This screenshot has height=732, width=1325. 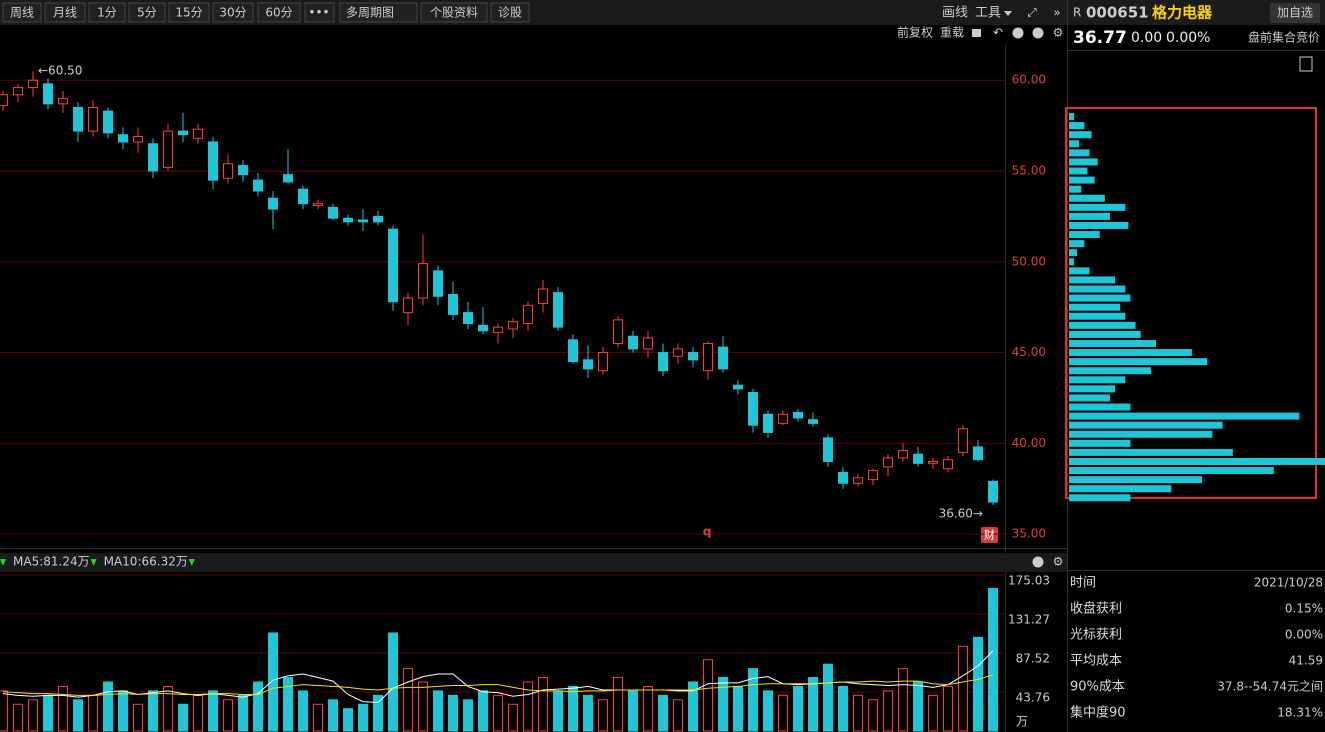 I want to click on toolbar-button-label: 5分, so click(x=147, y=13).